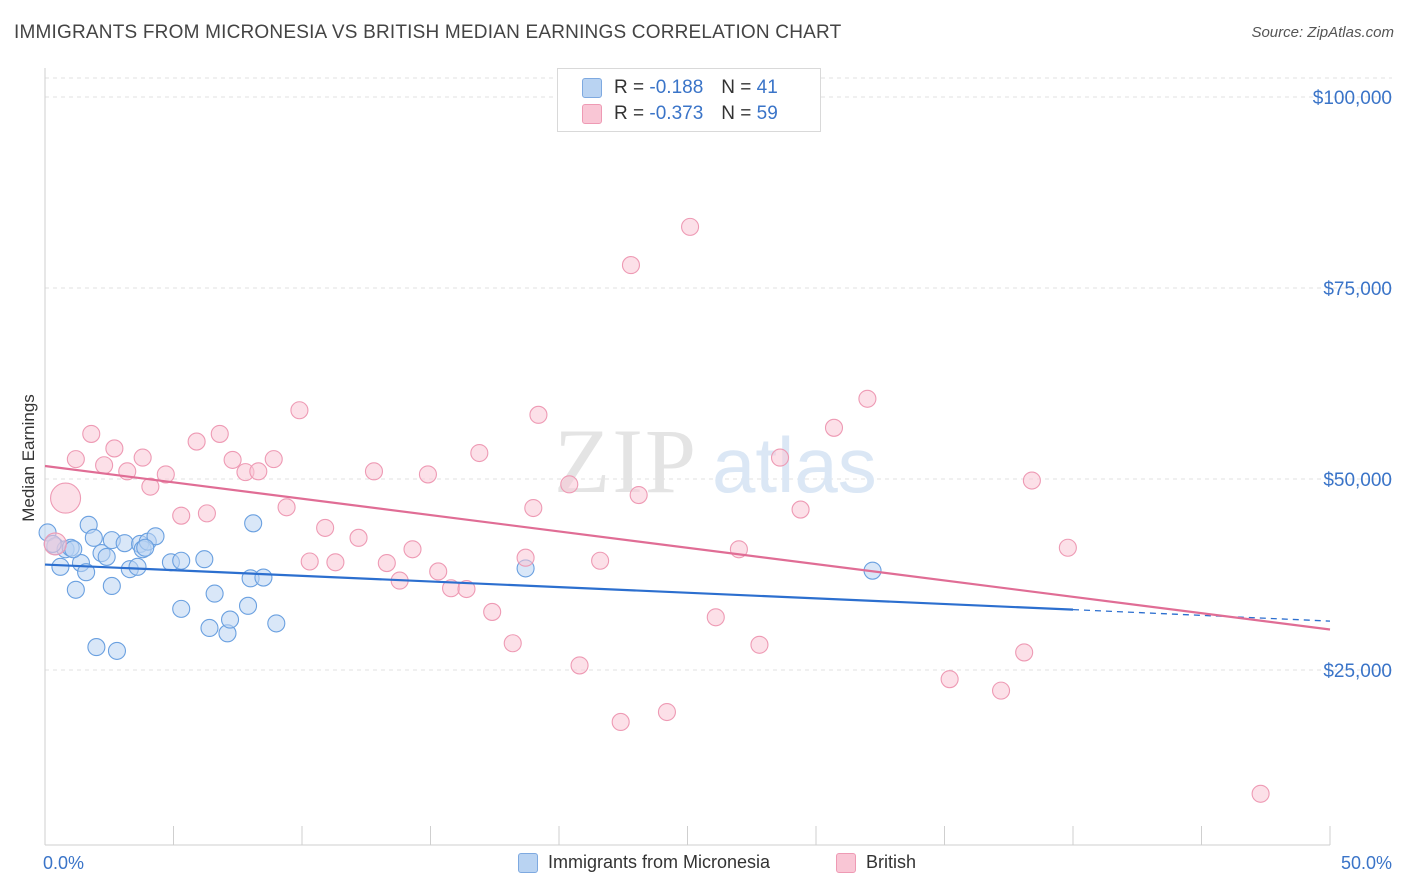  I want to click on r-value: -0.188, so click(676, 87).